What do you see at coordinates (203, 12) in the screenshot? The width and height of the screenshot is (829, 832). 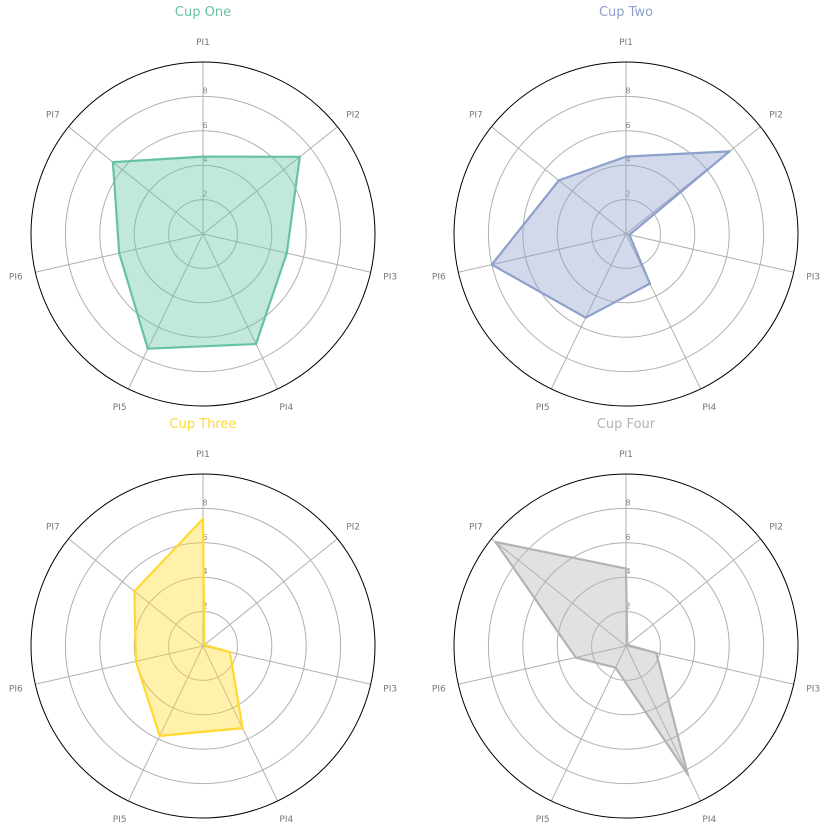 I see `chart-title: Cup One` at bounding box center [203, 12].